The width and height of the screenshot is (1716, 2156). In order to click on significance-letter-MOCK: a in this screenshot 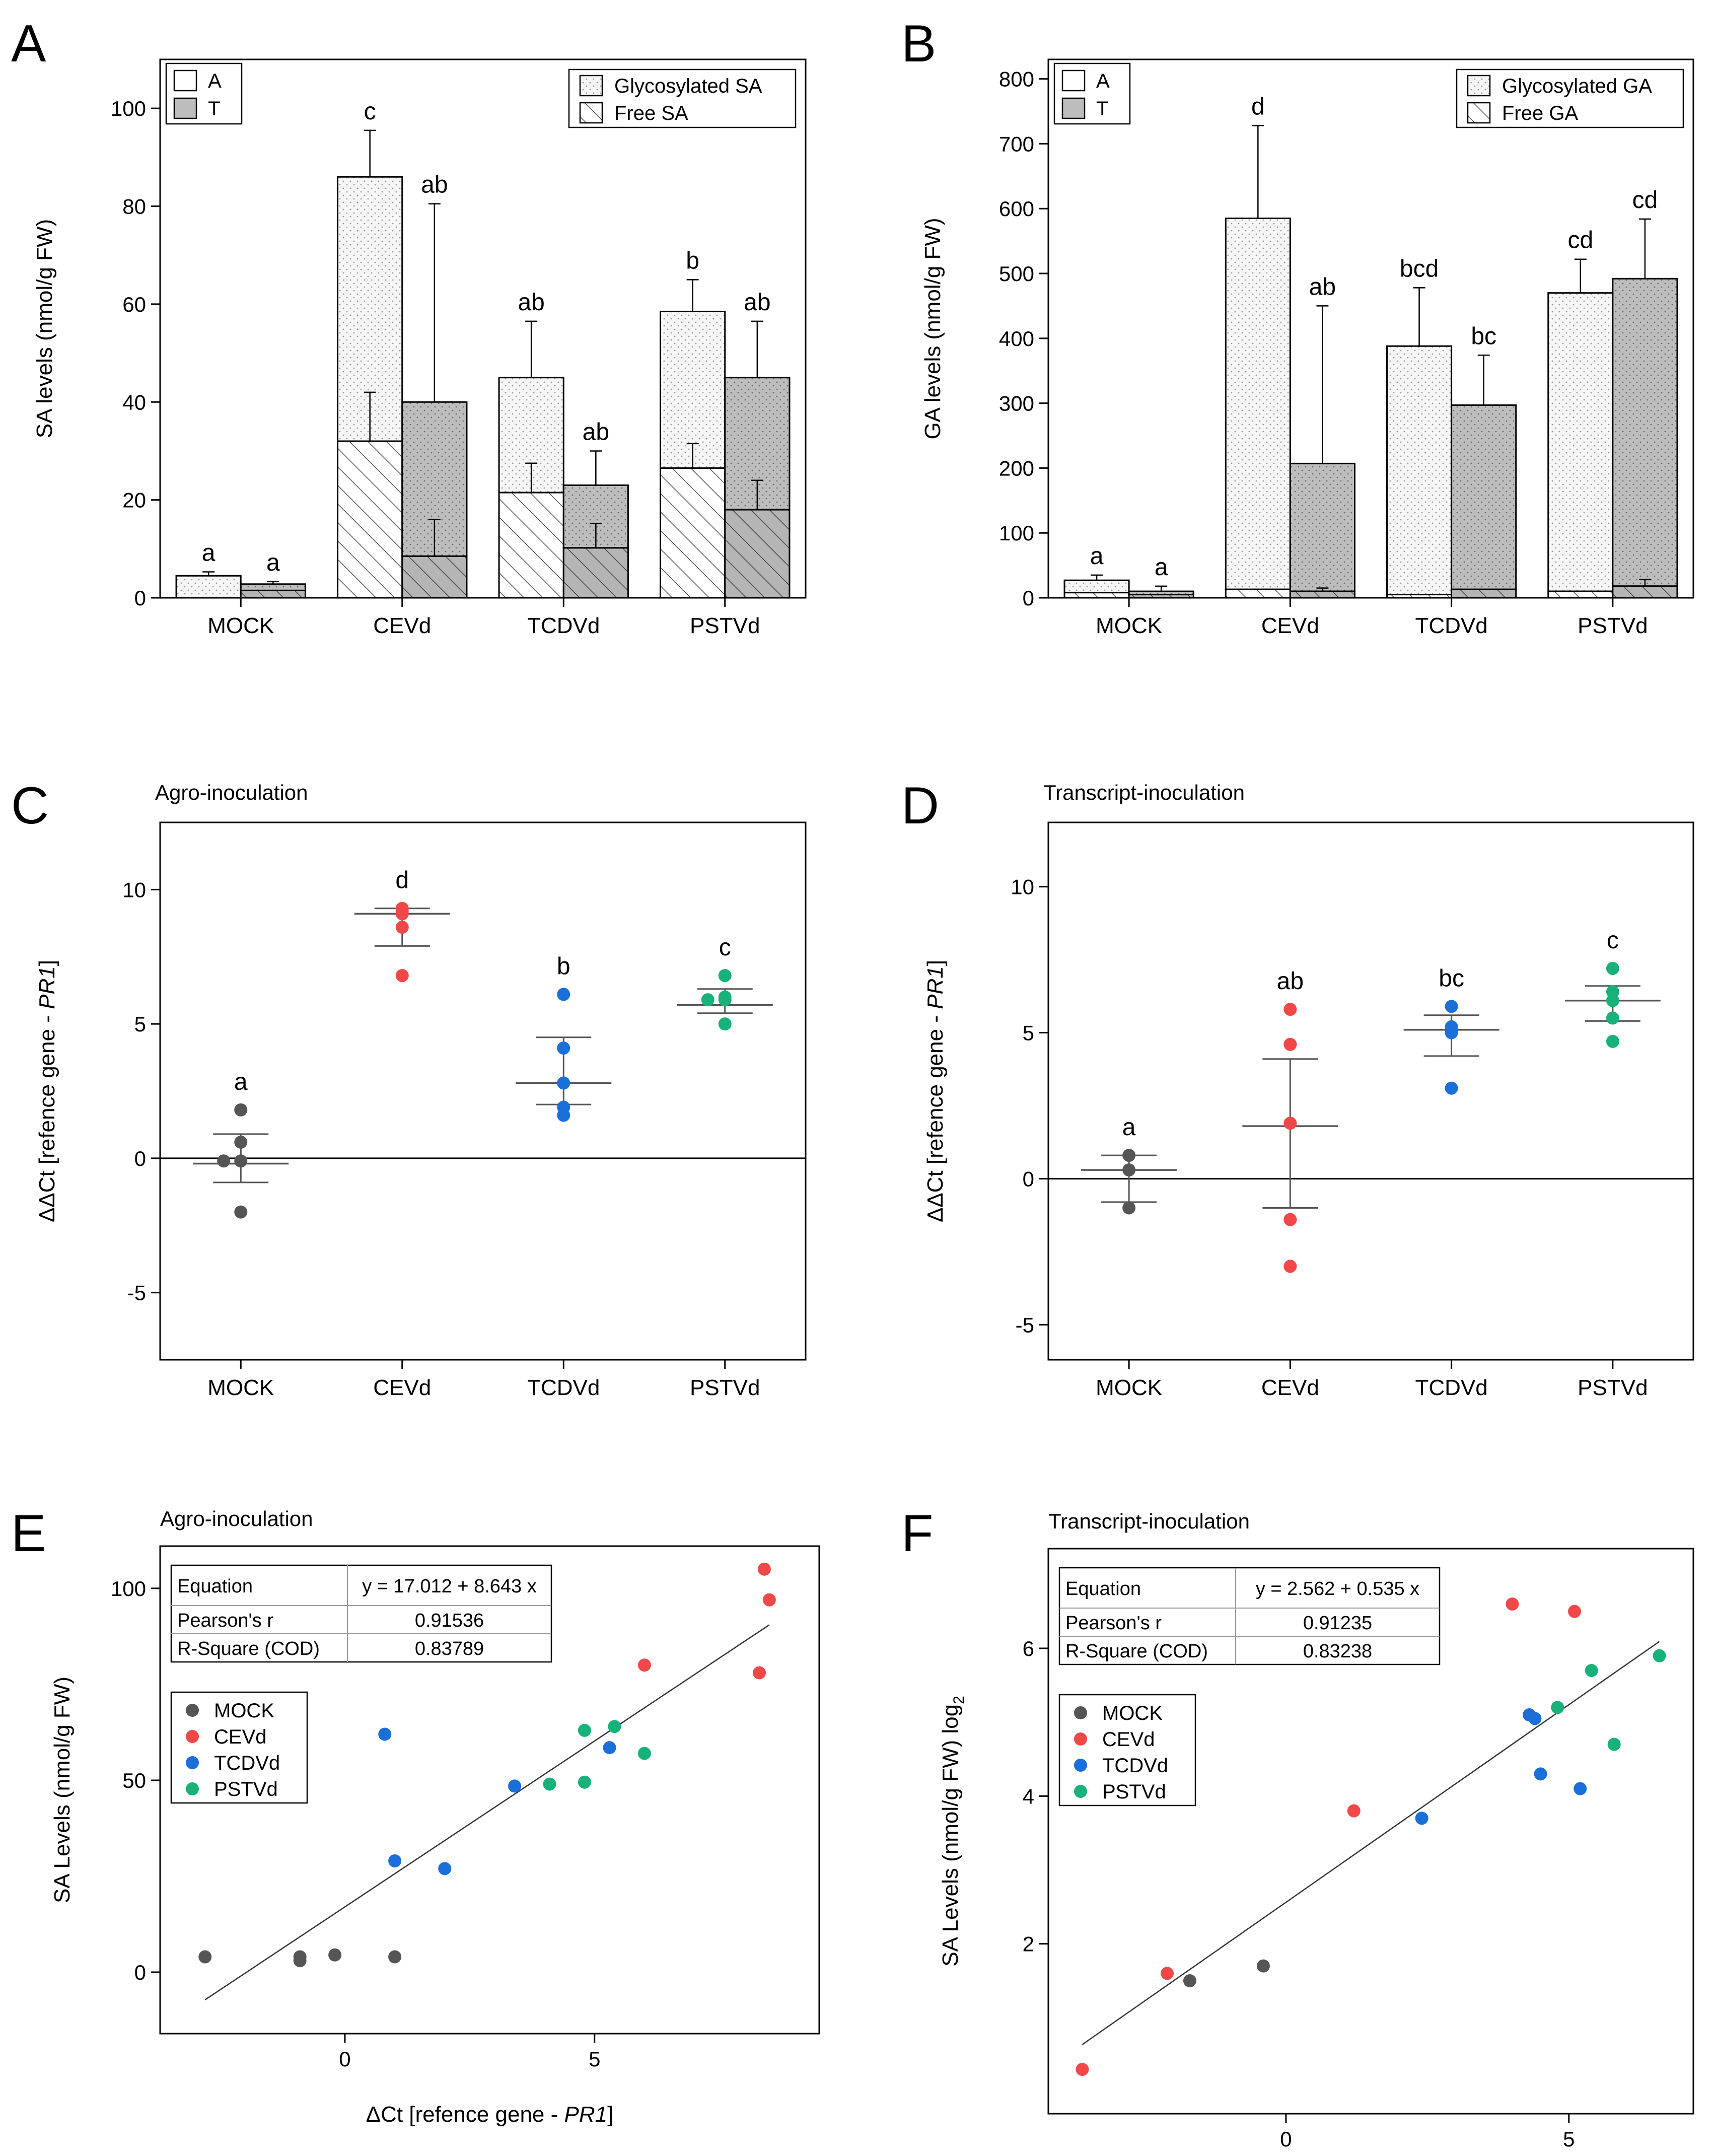, I will do `click(1129, 1127)`.